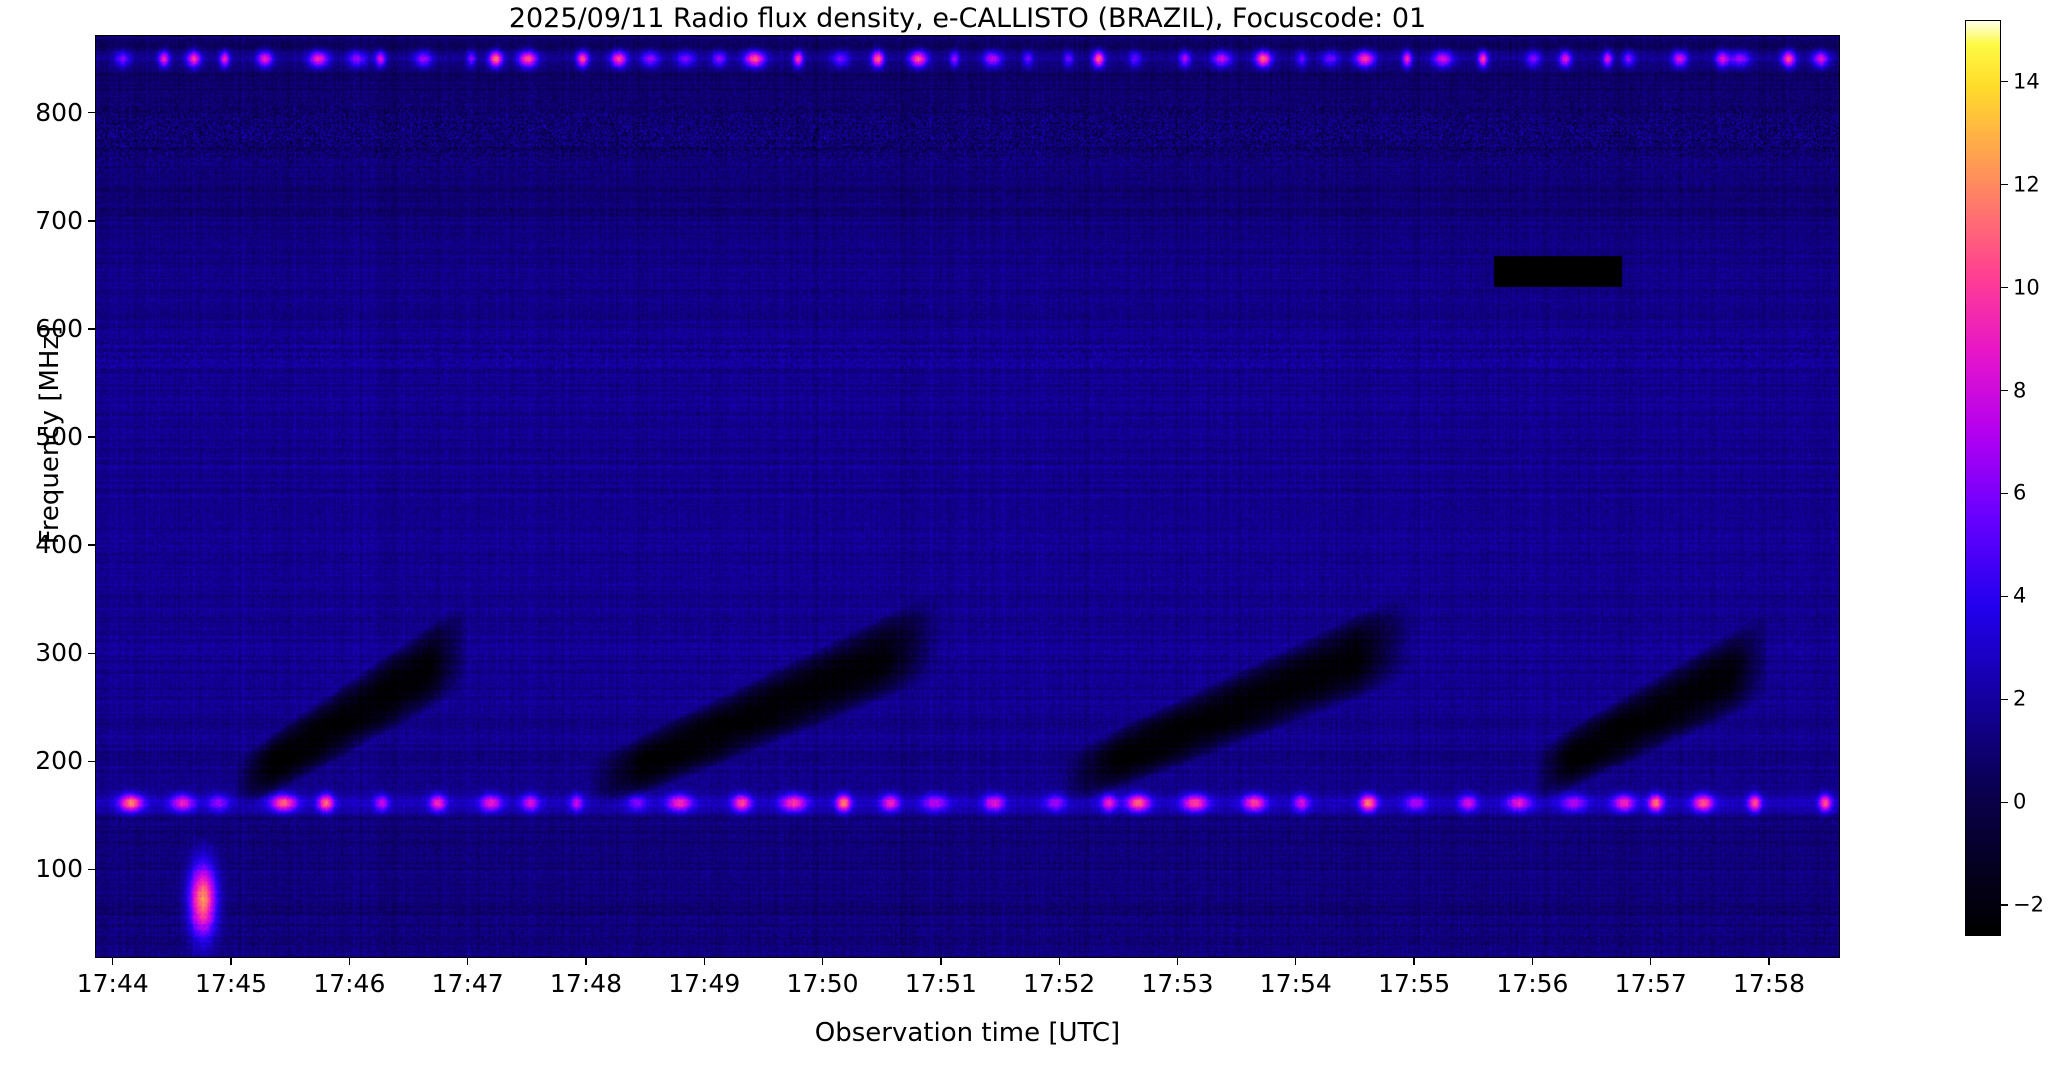 The height and width of the screenshot is (1067, 2066). I want to click on y-axis: 800 700 600 500 400 300 200 100, so click(47, 533).